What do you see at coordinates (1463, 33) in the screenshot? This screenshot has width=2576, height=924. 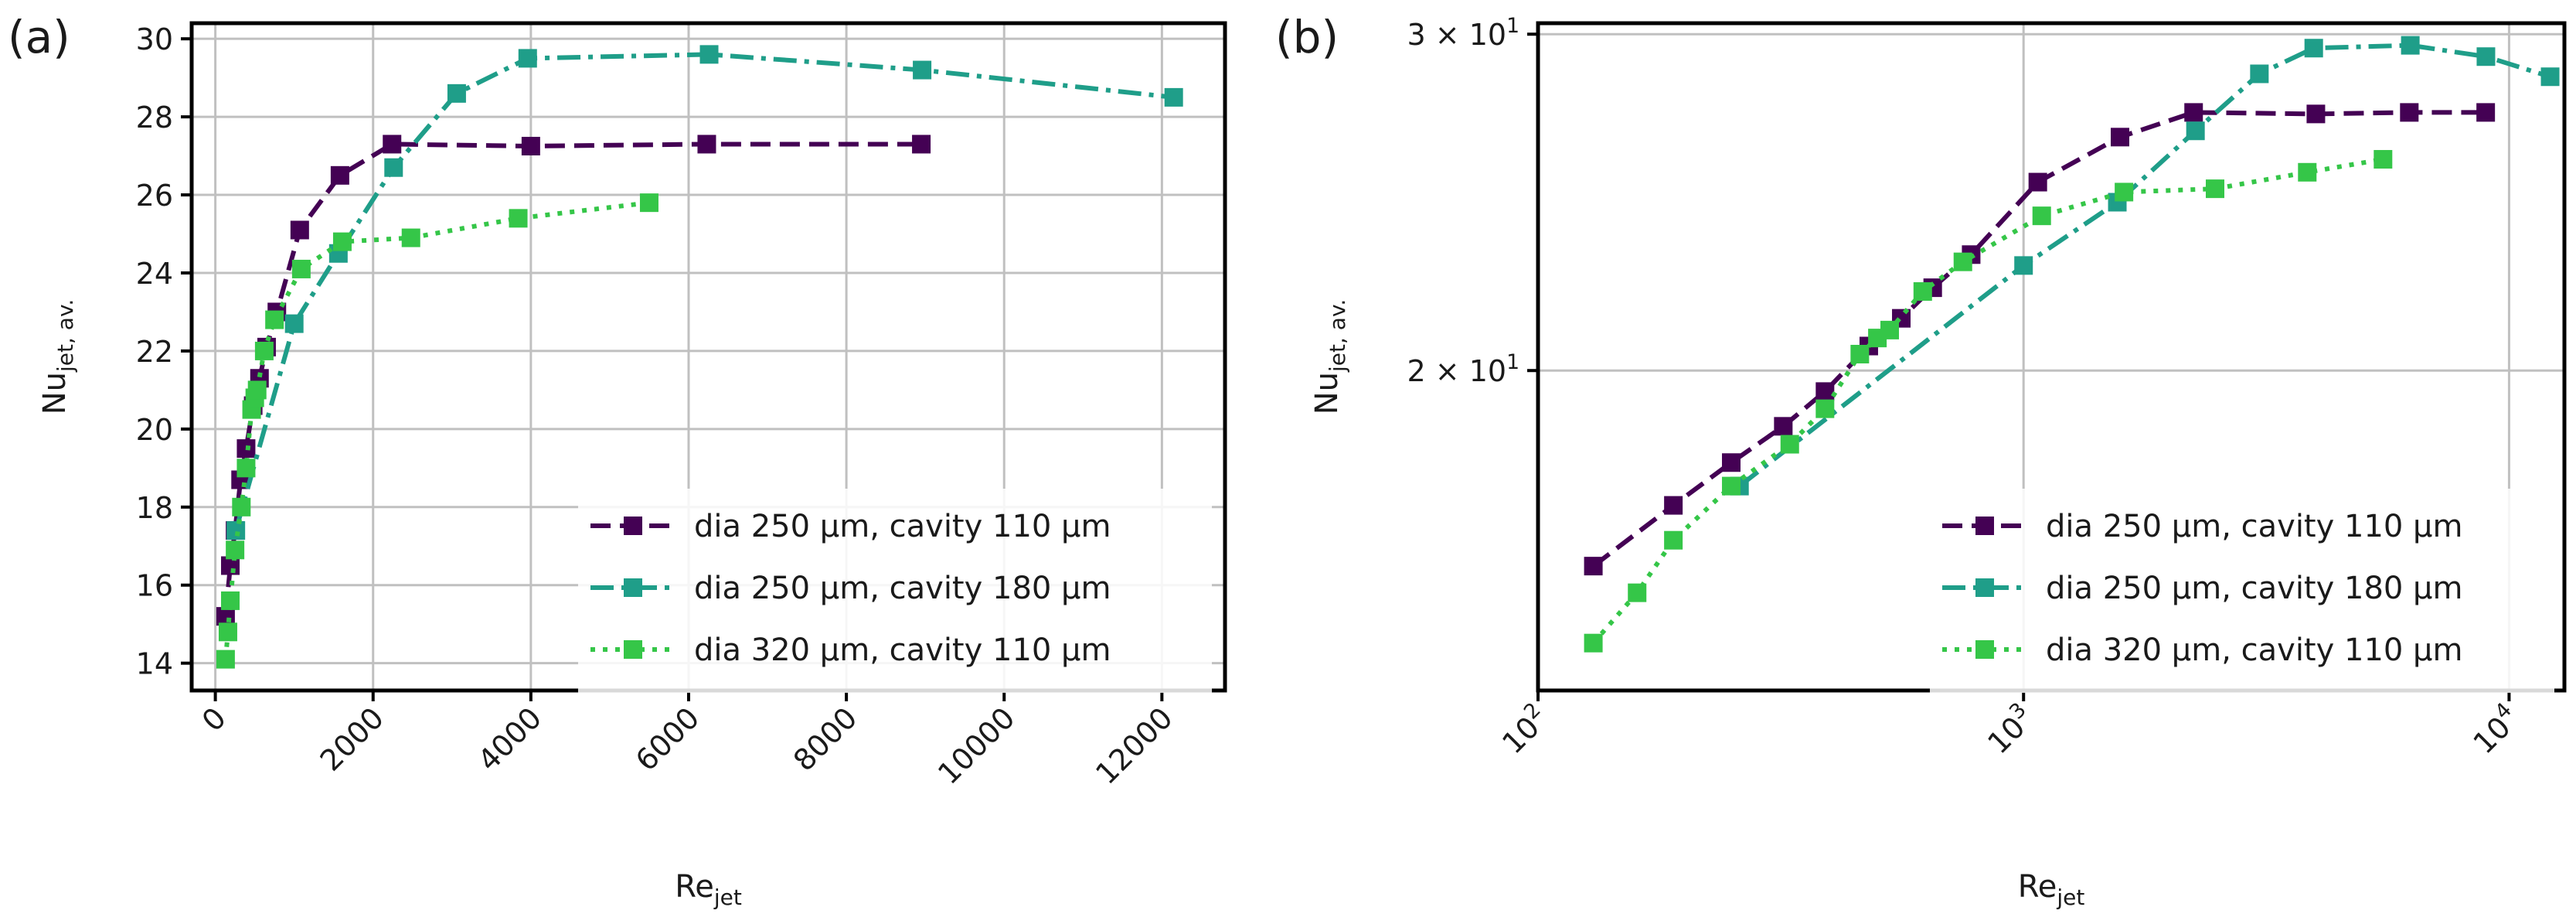 I see `y-tick-label: 3 × 10¹` at bounding box center [1463, 33].